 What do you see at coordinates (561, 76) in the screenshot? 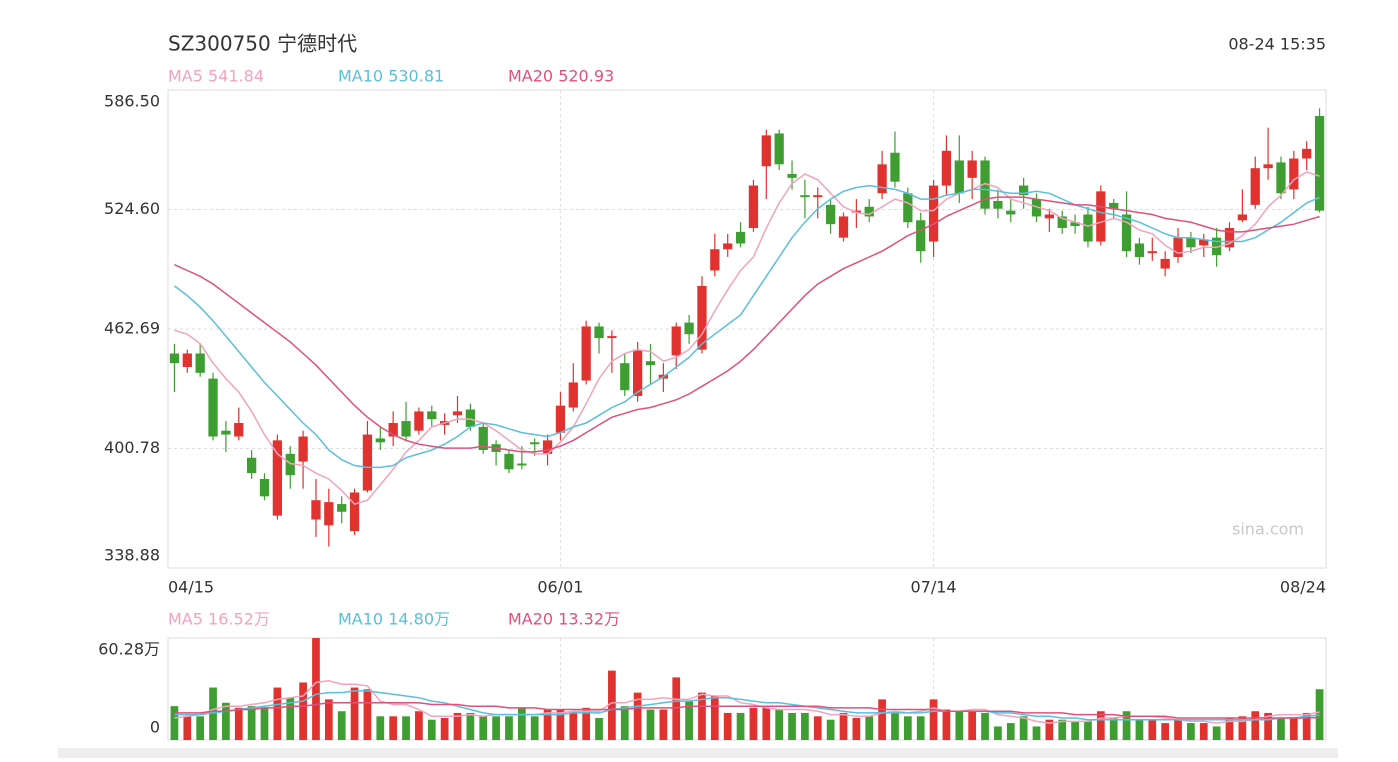
I see `legend-label: MA20 520.93` at bounding box center [561, 76].